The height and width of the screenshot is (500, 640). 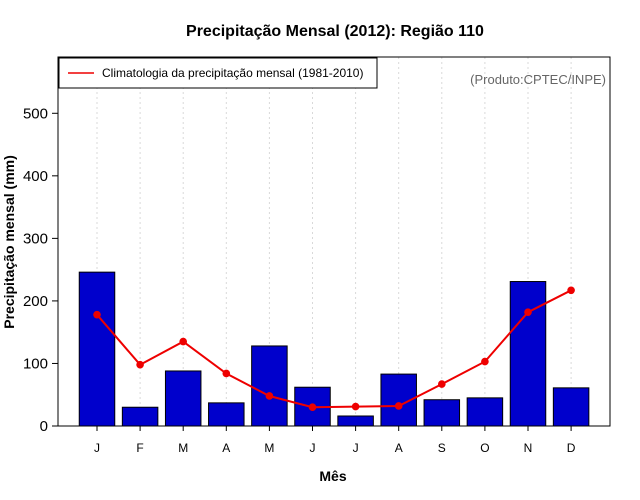 I want to click on credit-annotation: (Produto:CPTEC/INPE), so click(x=538, y=79).